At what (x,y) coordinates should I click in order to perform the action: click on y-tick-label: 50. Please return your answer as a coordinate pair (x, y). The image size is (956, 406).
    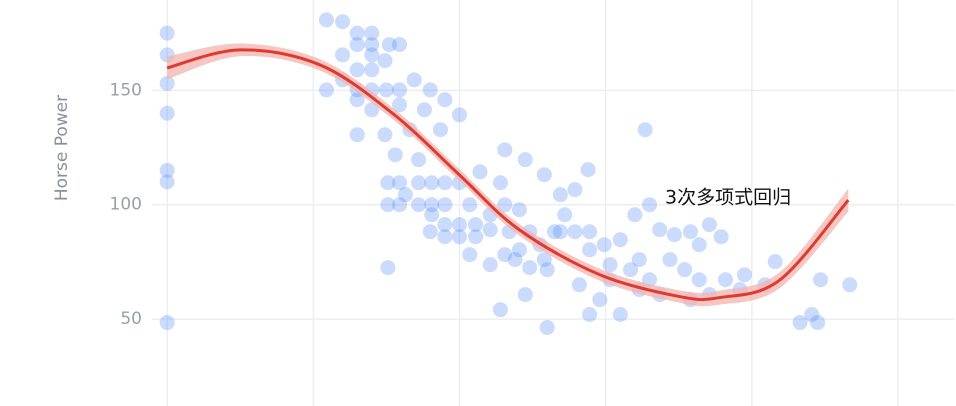
    Looking at the image, I should click on (131, 319).